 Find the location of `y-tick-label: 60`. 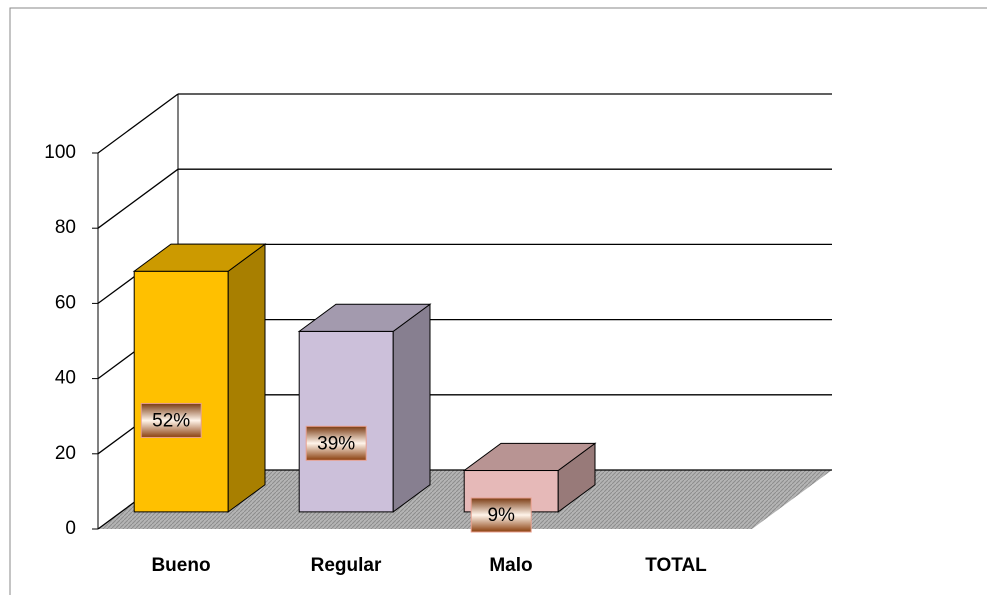

y-tick-label: 60 is located at coordinates (65, 302).